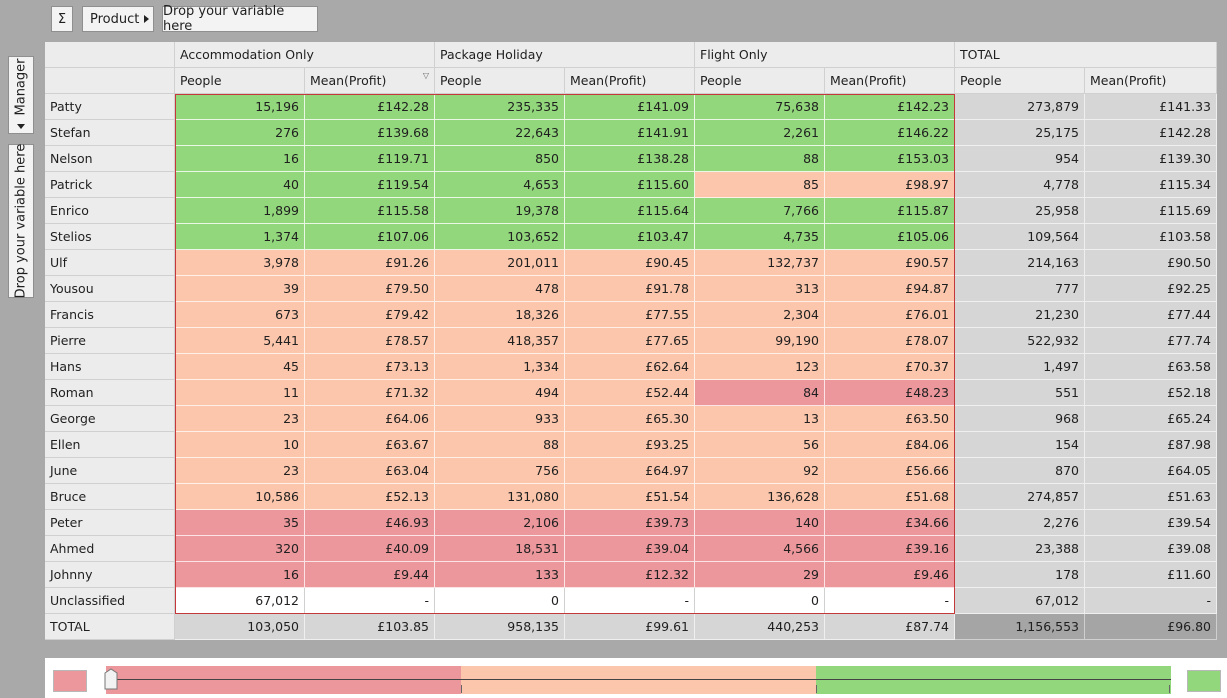 This screenshot has width=1227, height=698. Describe the element at coordinates (240, 393) in the screenshot. I see `data-cell: 11` at that location.